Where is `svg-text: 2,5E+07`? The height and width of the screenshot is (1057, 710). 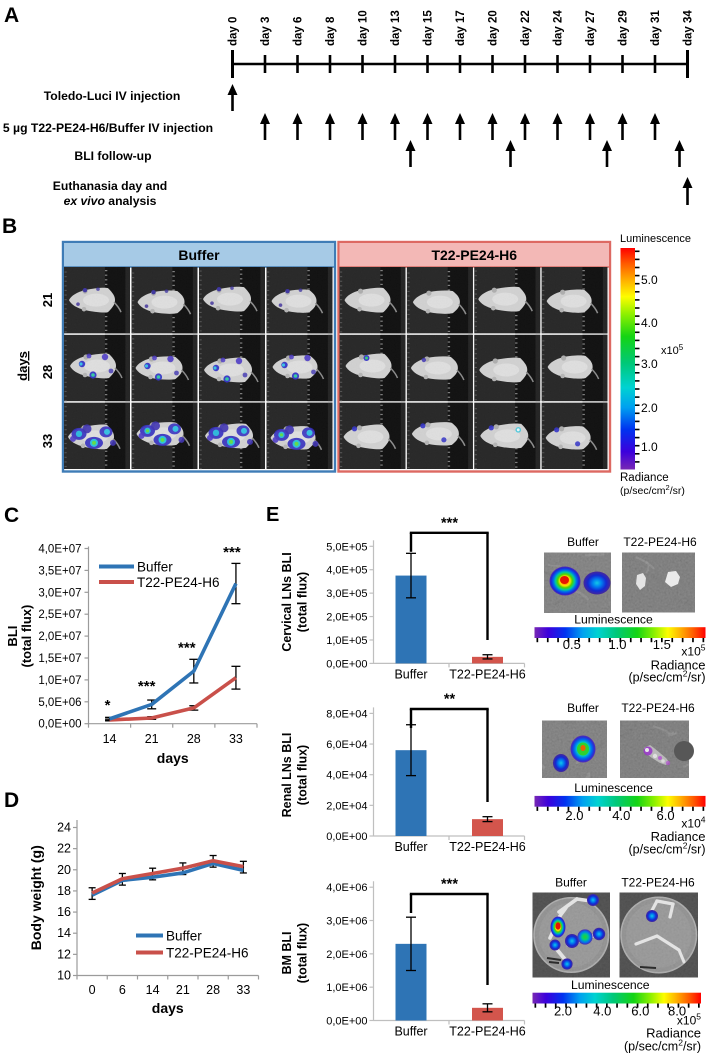 svg-text: 2,5E+07 is located at coordinates (59, 615).